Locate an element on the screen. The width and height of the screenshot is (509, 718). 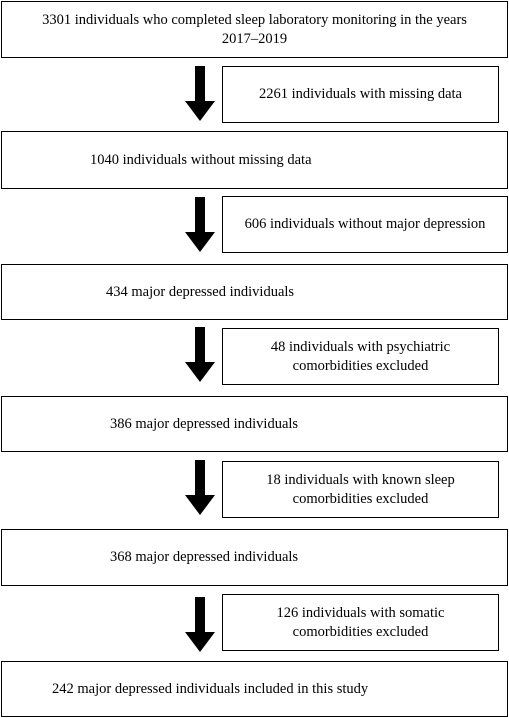
exclusion-box-2: 606 individuals without major depression is located at coordinates (365, 224).